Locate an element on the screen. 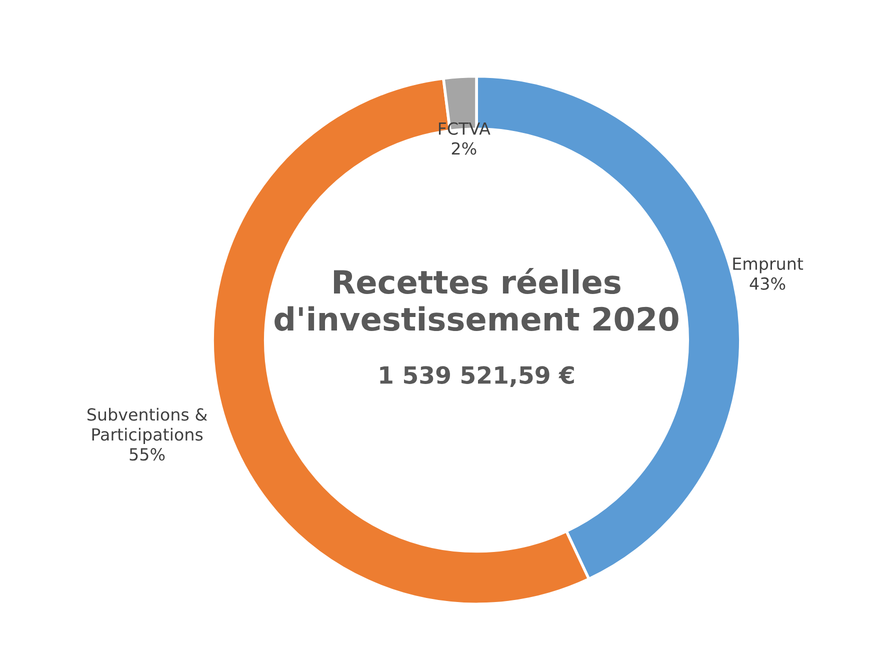 This screenshot has width=894, height=667. text: 1 539 521,59 € is located at coordinates (477, 376).